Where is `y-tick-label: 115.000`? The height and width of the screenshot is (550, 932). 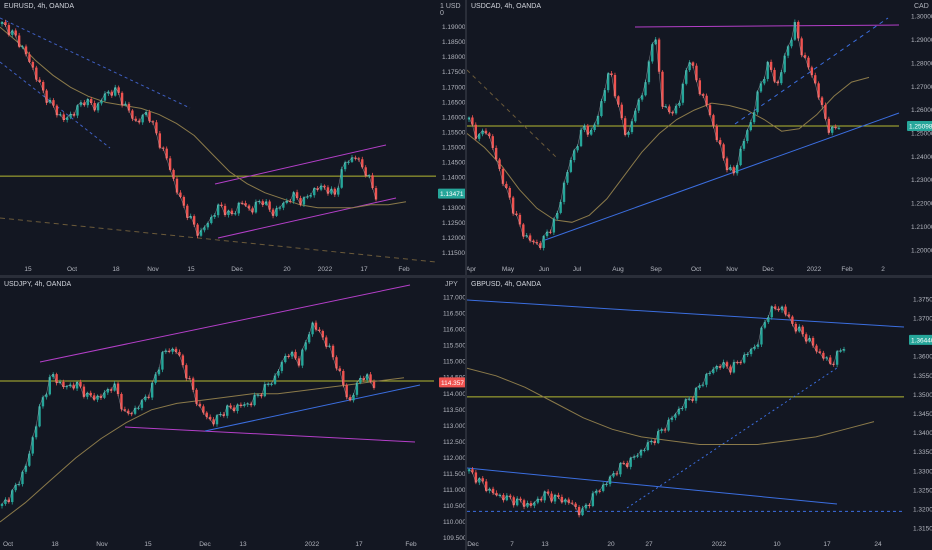 y-tick-label: 115.000 is located at coordinates (454, 362).